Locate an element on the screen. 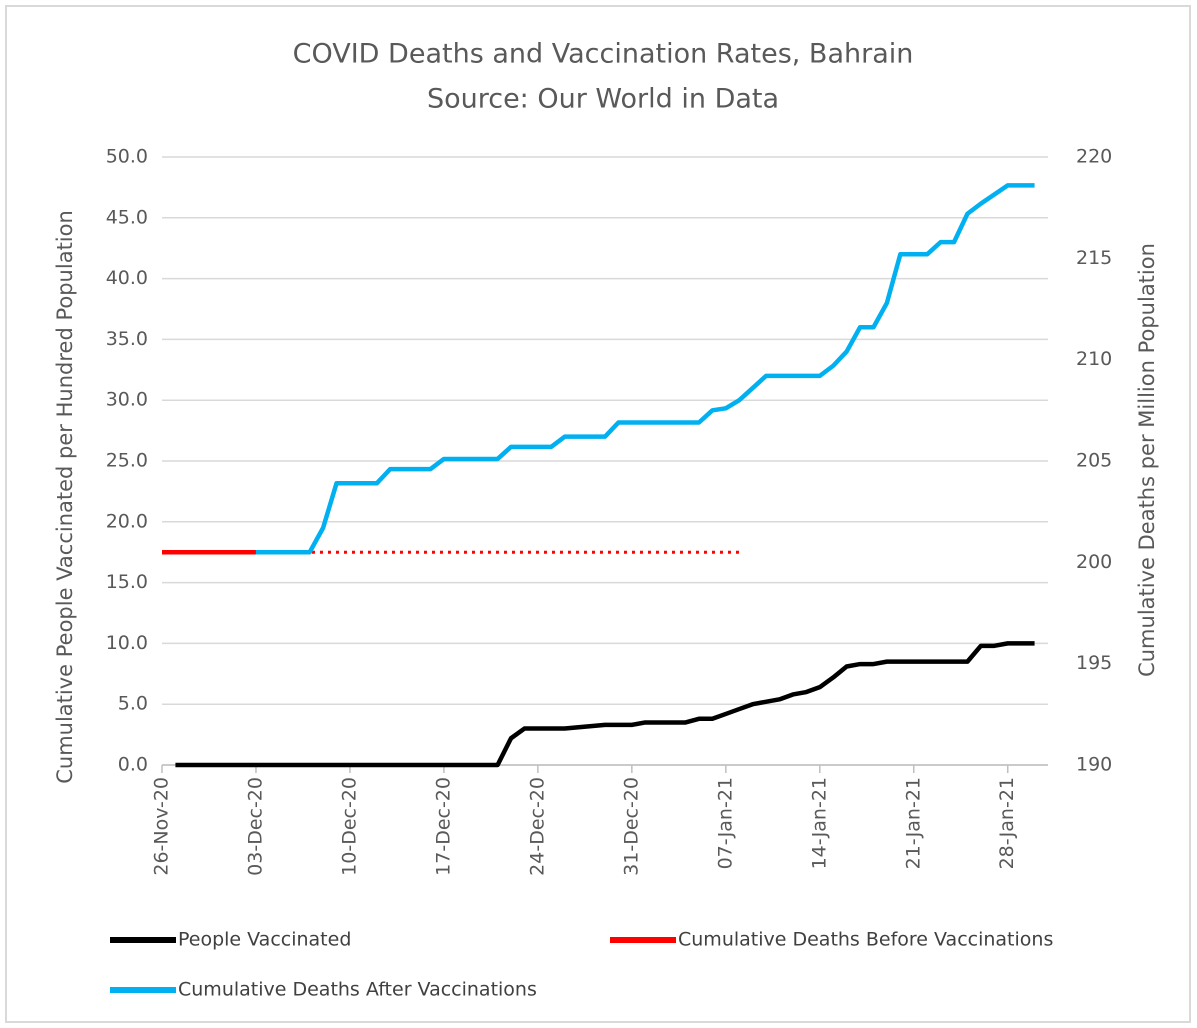  x-tick-label: 24-Dec-20 is located at coordinates (537, 826).